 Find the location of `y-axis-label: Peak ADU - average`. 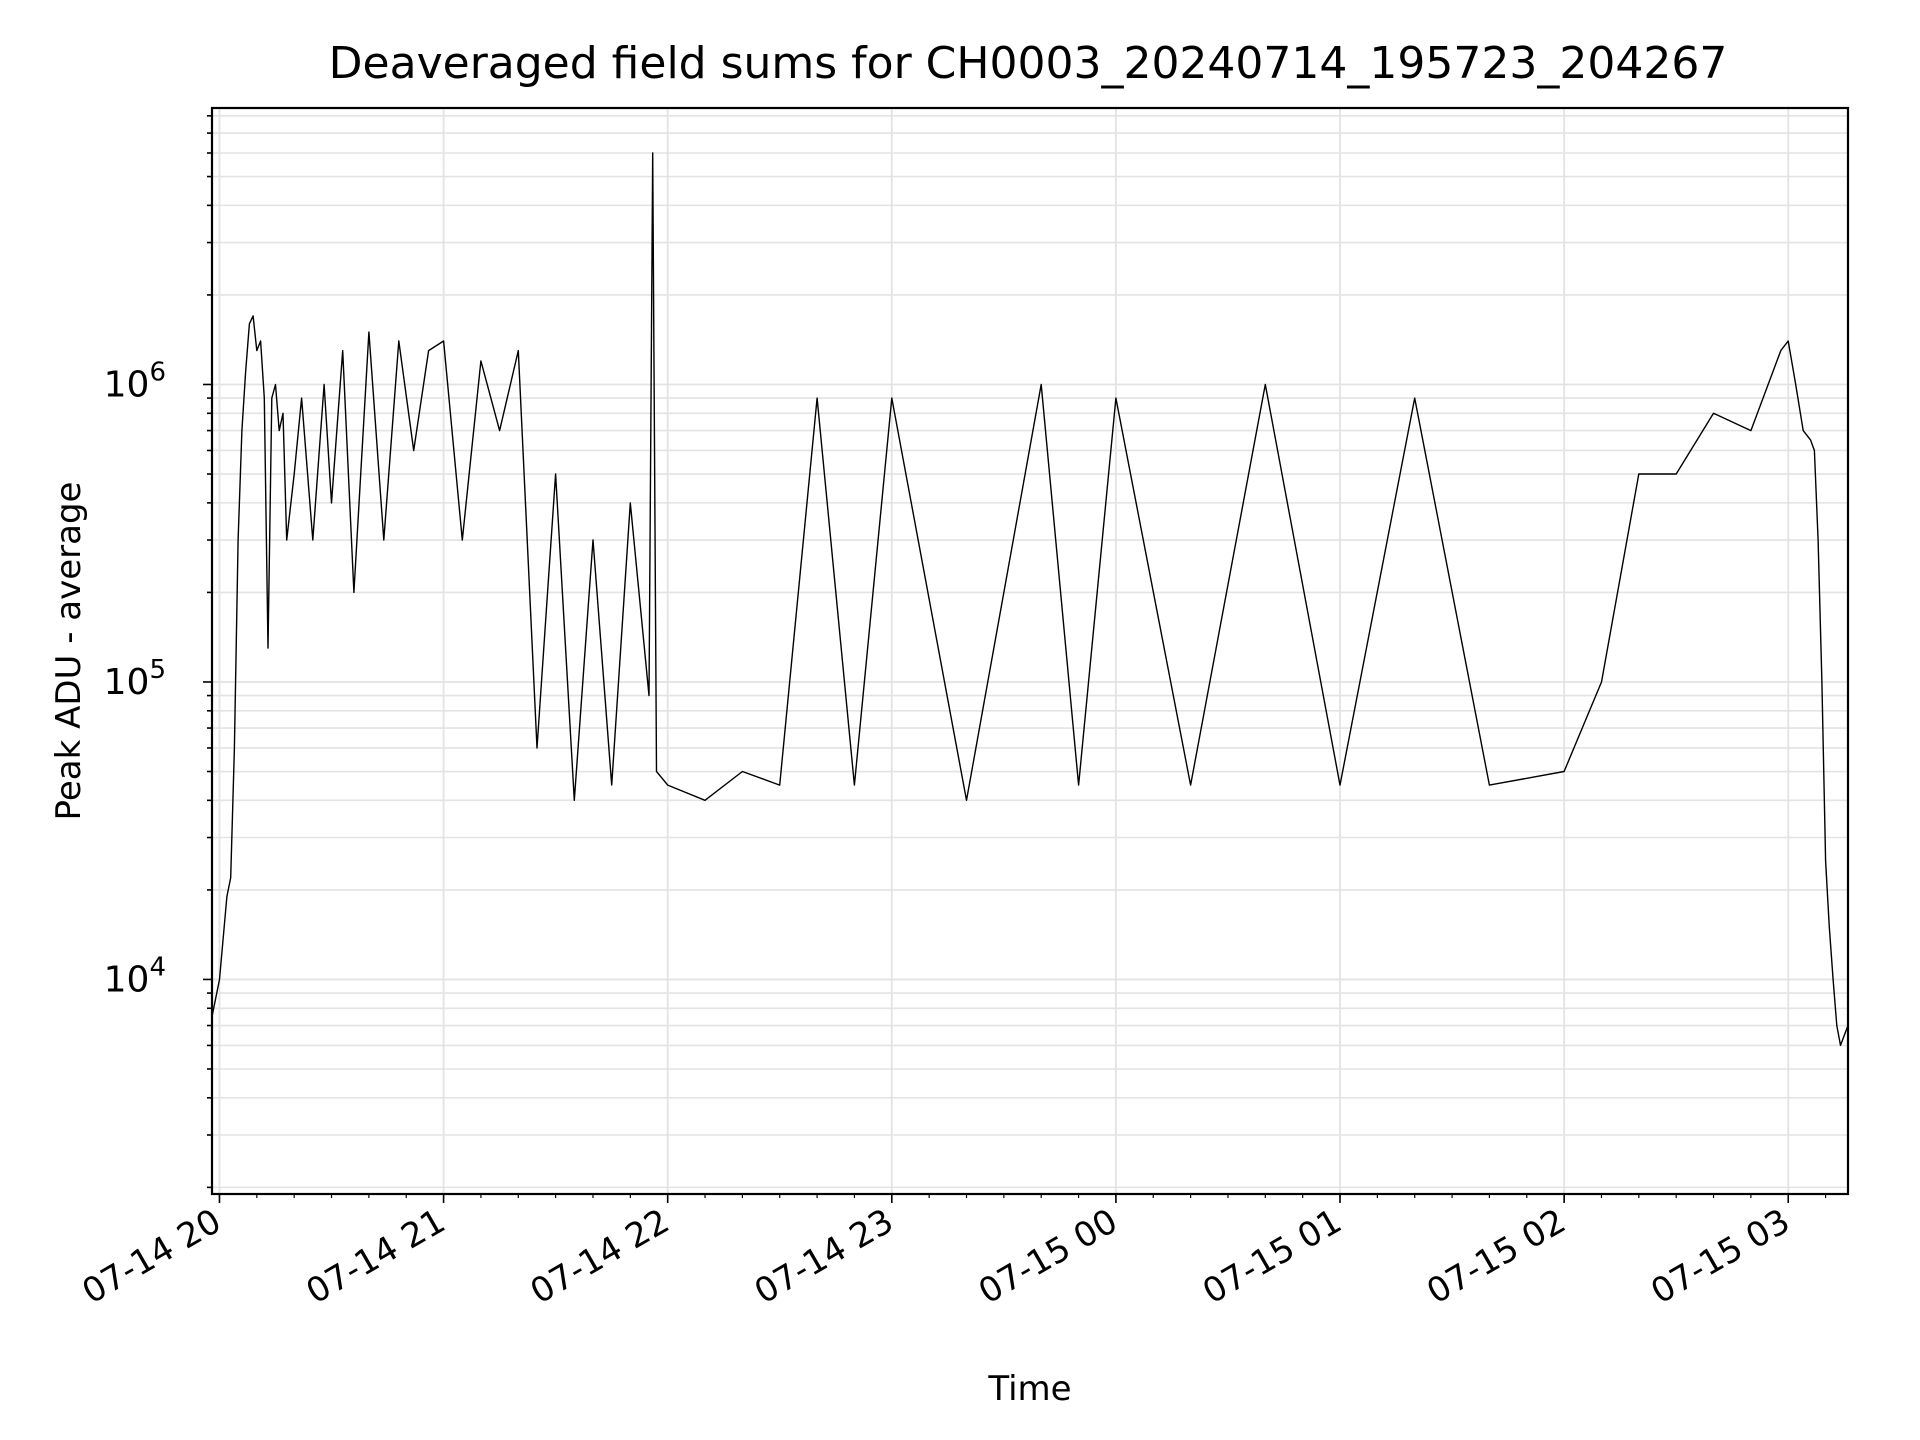

y-axis-label: Peak ADU - average is located at coordinates (69, 651).